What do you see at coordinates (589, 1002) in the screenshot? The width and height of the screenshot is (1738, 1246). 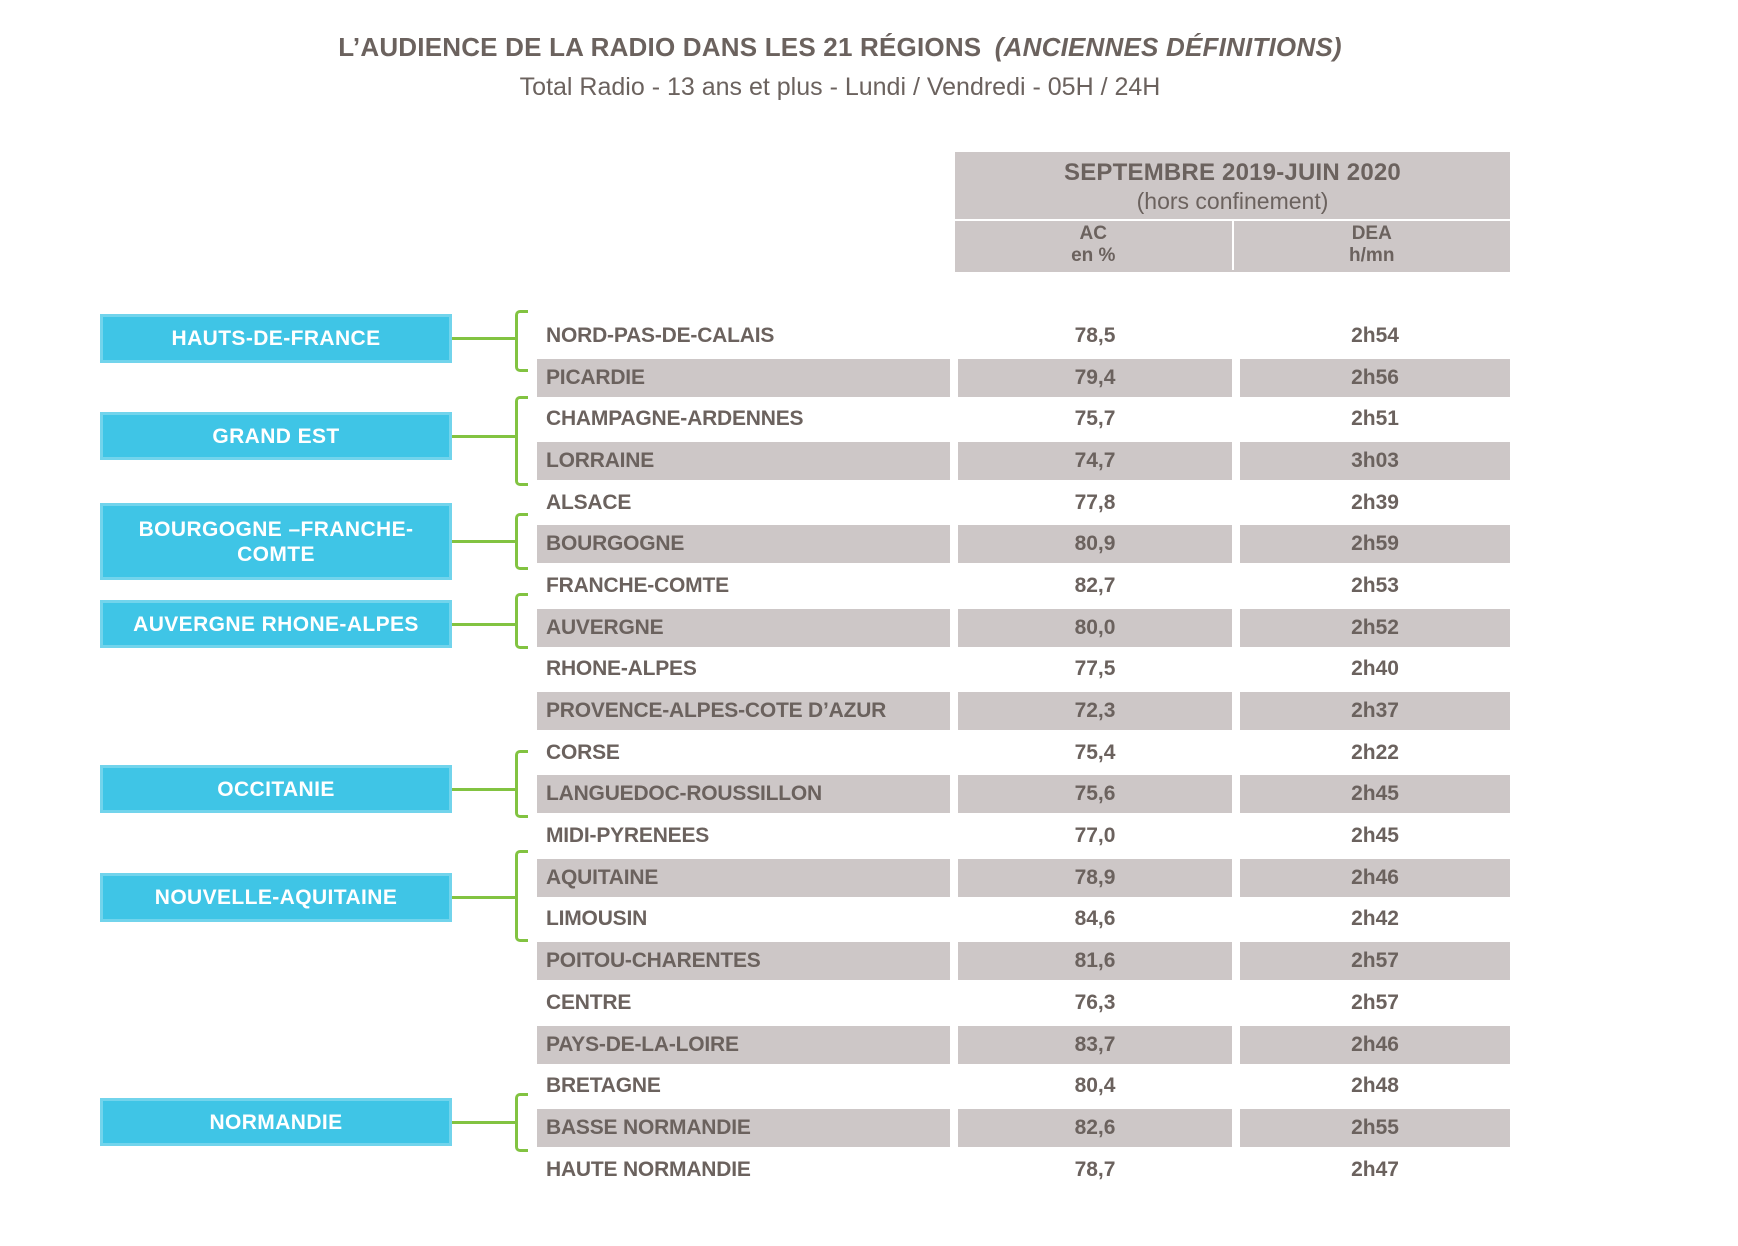 I see `old-region-name: CENTRE` at bounding box center [589, 1002].